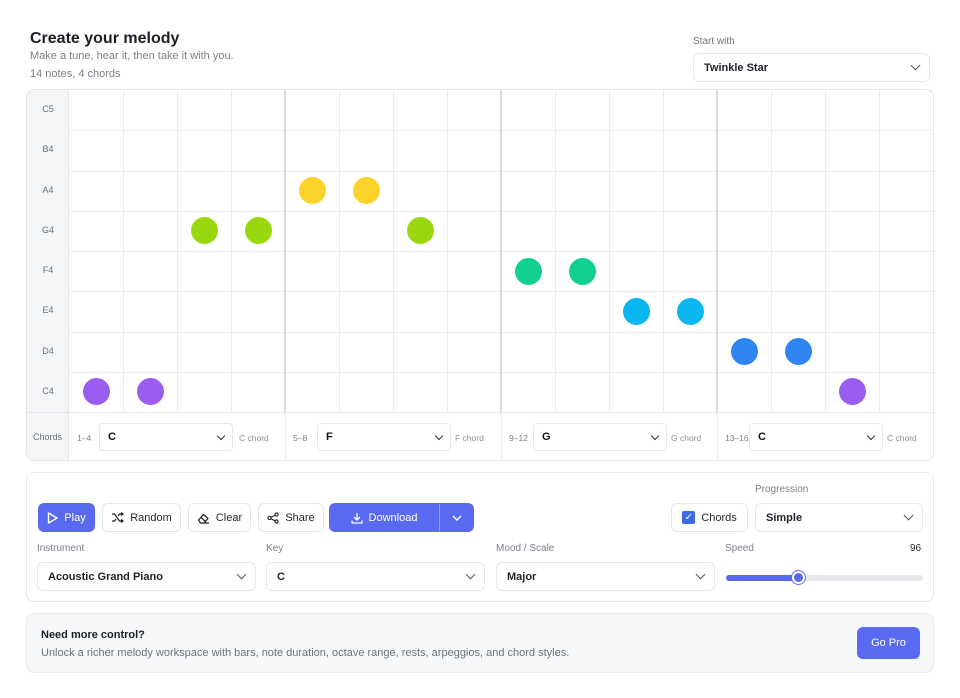 This screenshot has height=698, width=960. Describe the element at coordinates (525, 548) in the screenshot. I see `mood-label: Mood / Scale` at that location.